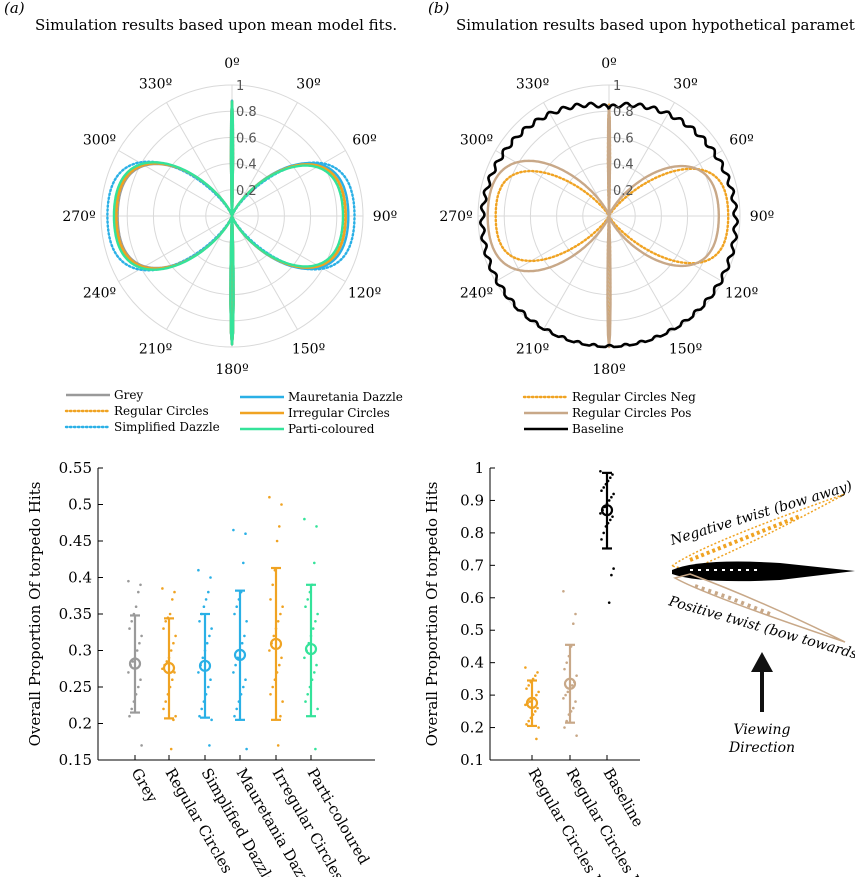 The height and width of the screenshot is (881, 855). I want to click on x-tick-label: Grey, so click(145, 785).